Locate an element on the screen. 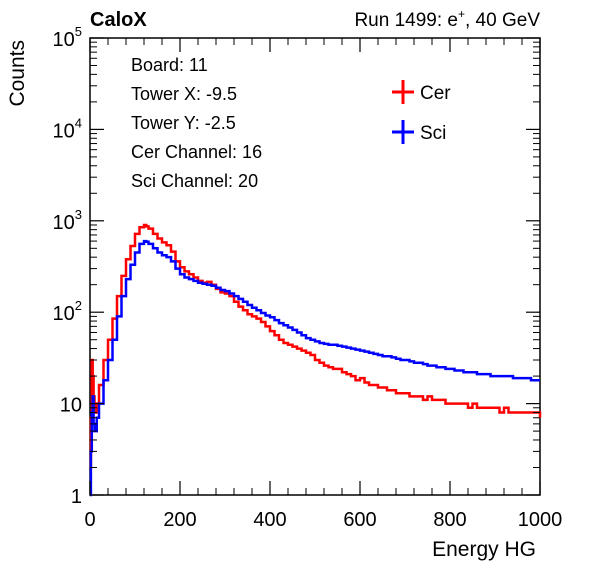  legend: Cer Sci is located at coordinates (421, 112).